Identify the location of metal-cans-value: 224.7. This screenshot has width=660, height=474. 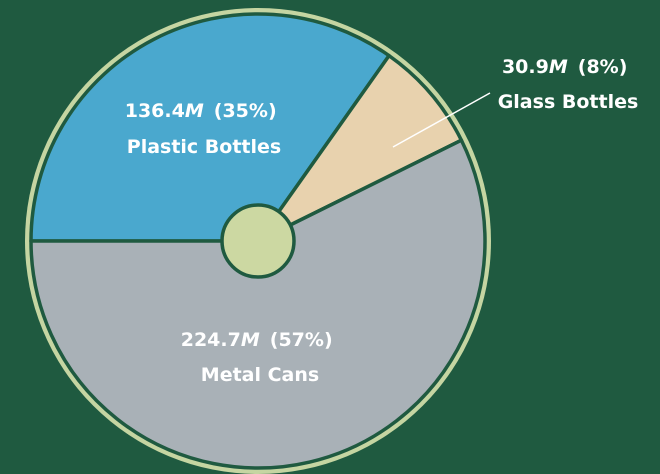
(211, 340).